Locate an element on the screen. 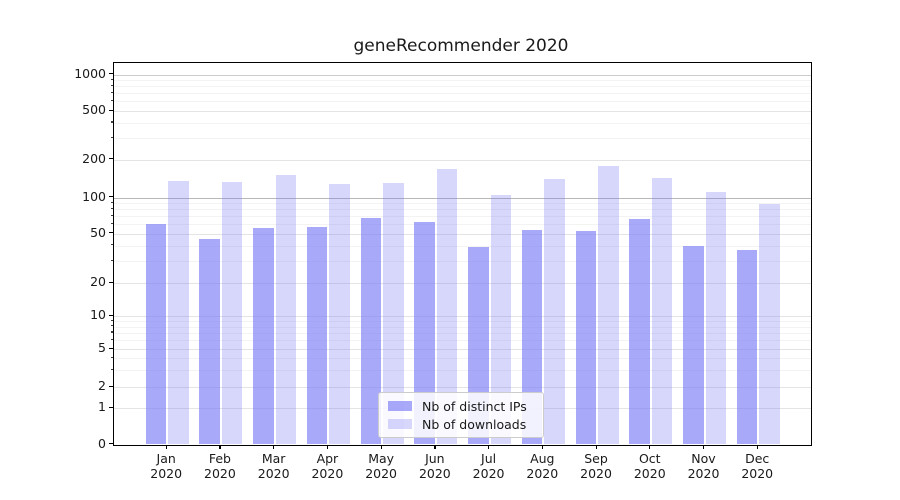  bar-downloads-aug is located at coordinates (554, 312).